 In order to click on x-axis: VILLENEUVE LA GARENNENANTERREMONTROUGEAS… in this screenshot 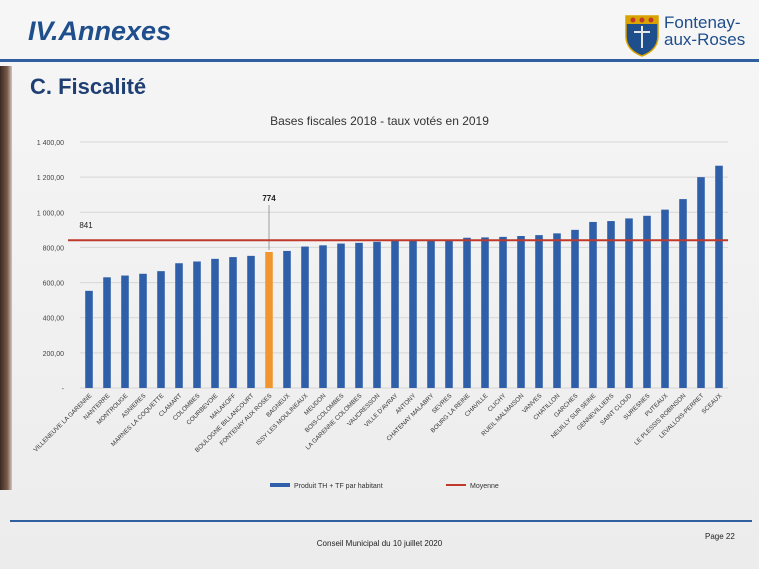, I will do `click(377, 423)`.